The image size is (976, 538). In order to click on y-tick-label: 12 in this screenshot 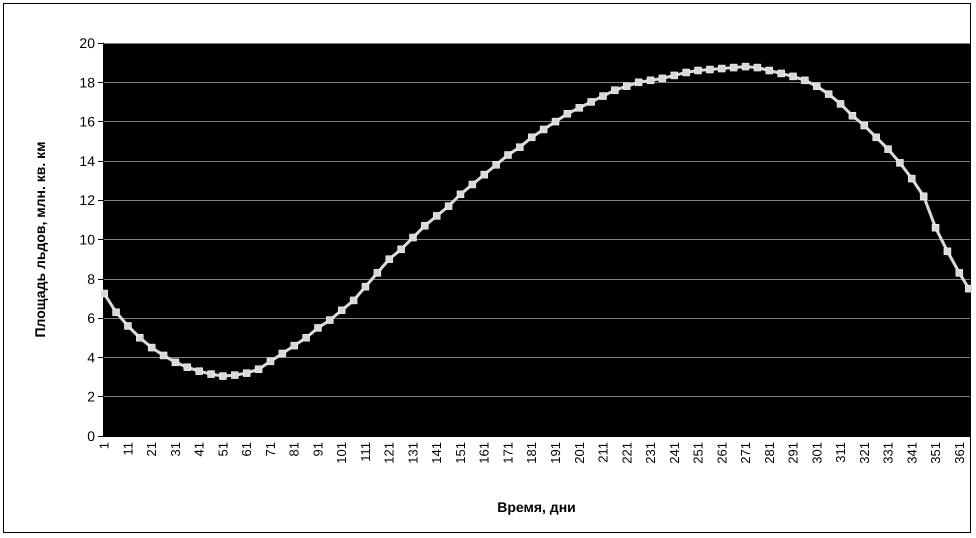, I will do `click(87, 200)`.